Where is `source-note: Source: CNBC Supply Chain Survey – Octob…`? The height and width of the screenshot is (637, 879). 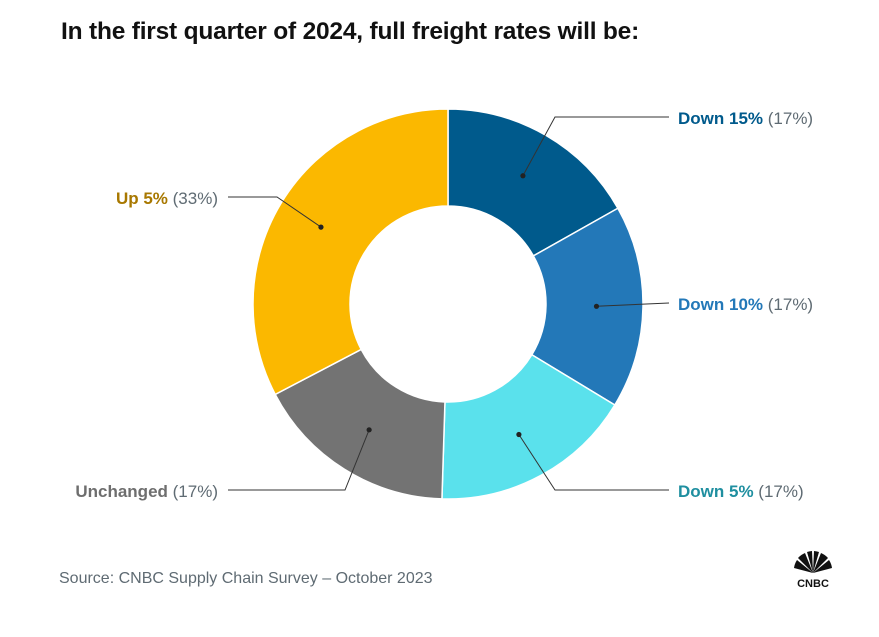 source-note: Source: CNBC Supply Chain Survey – Octob… is located at coordinates (246, 578).